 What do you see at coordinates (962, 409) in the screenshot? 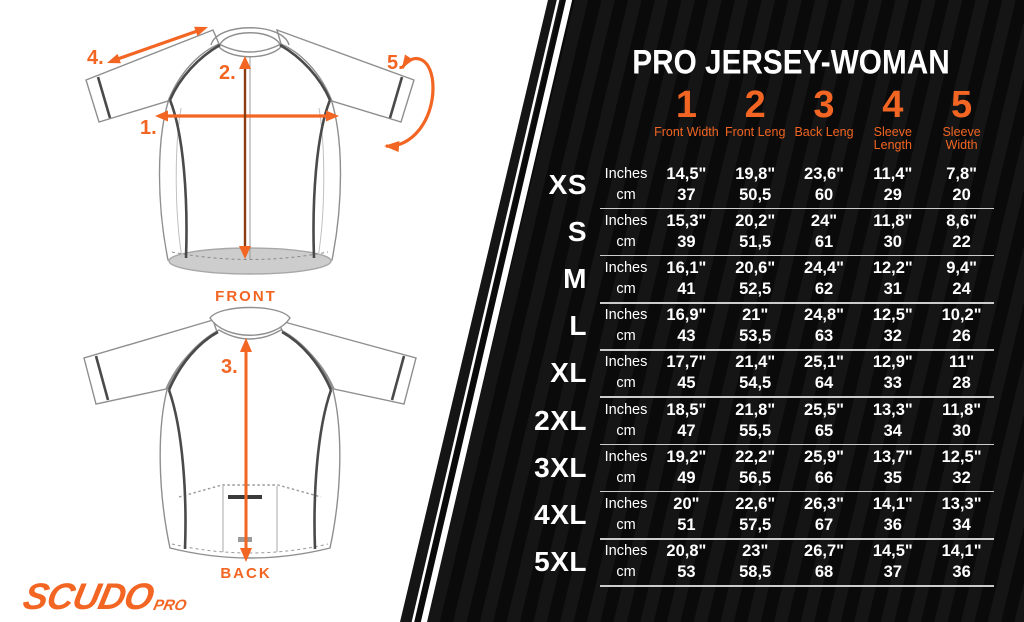
I see `inches-value: 11,8"` at bounding box center [962, 409].